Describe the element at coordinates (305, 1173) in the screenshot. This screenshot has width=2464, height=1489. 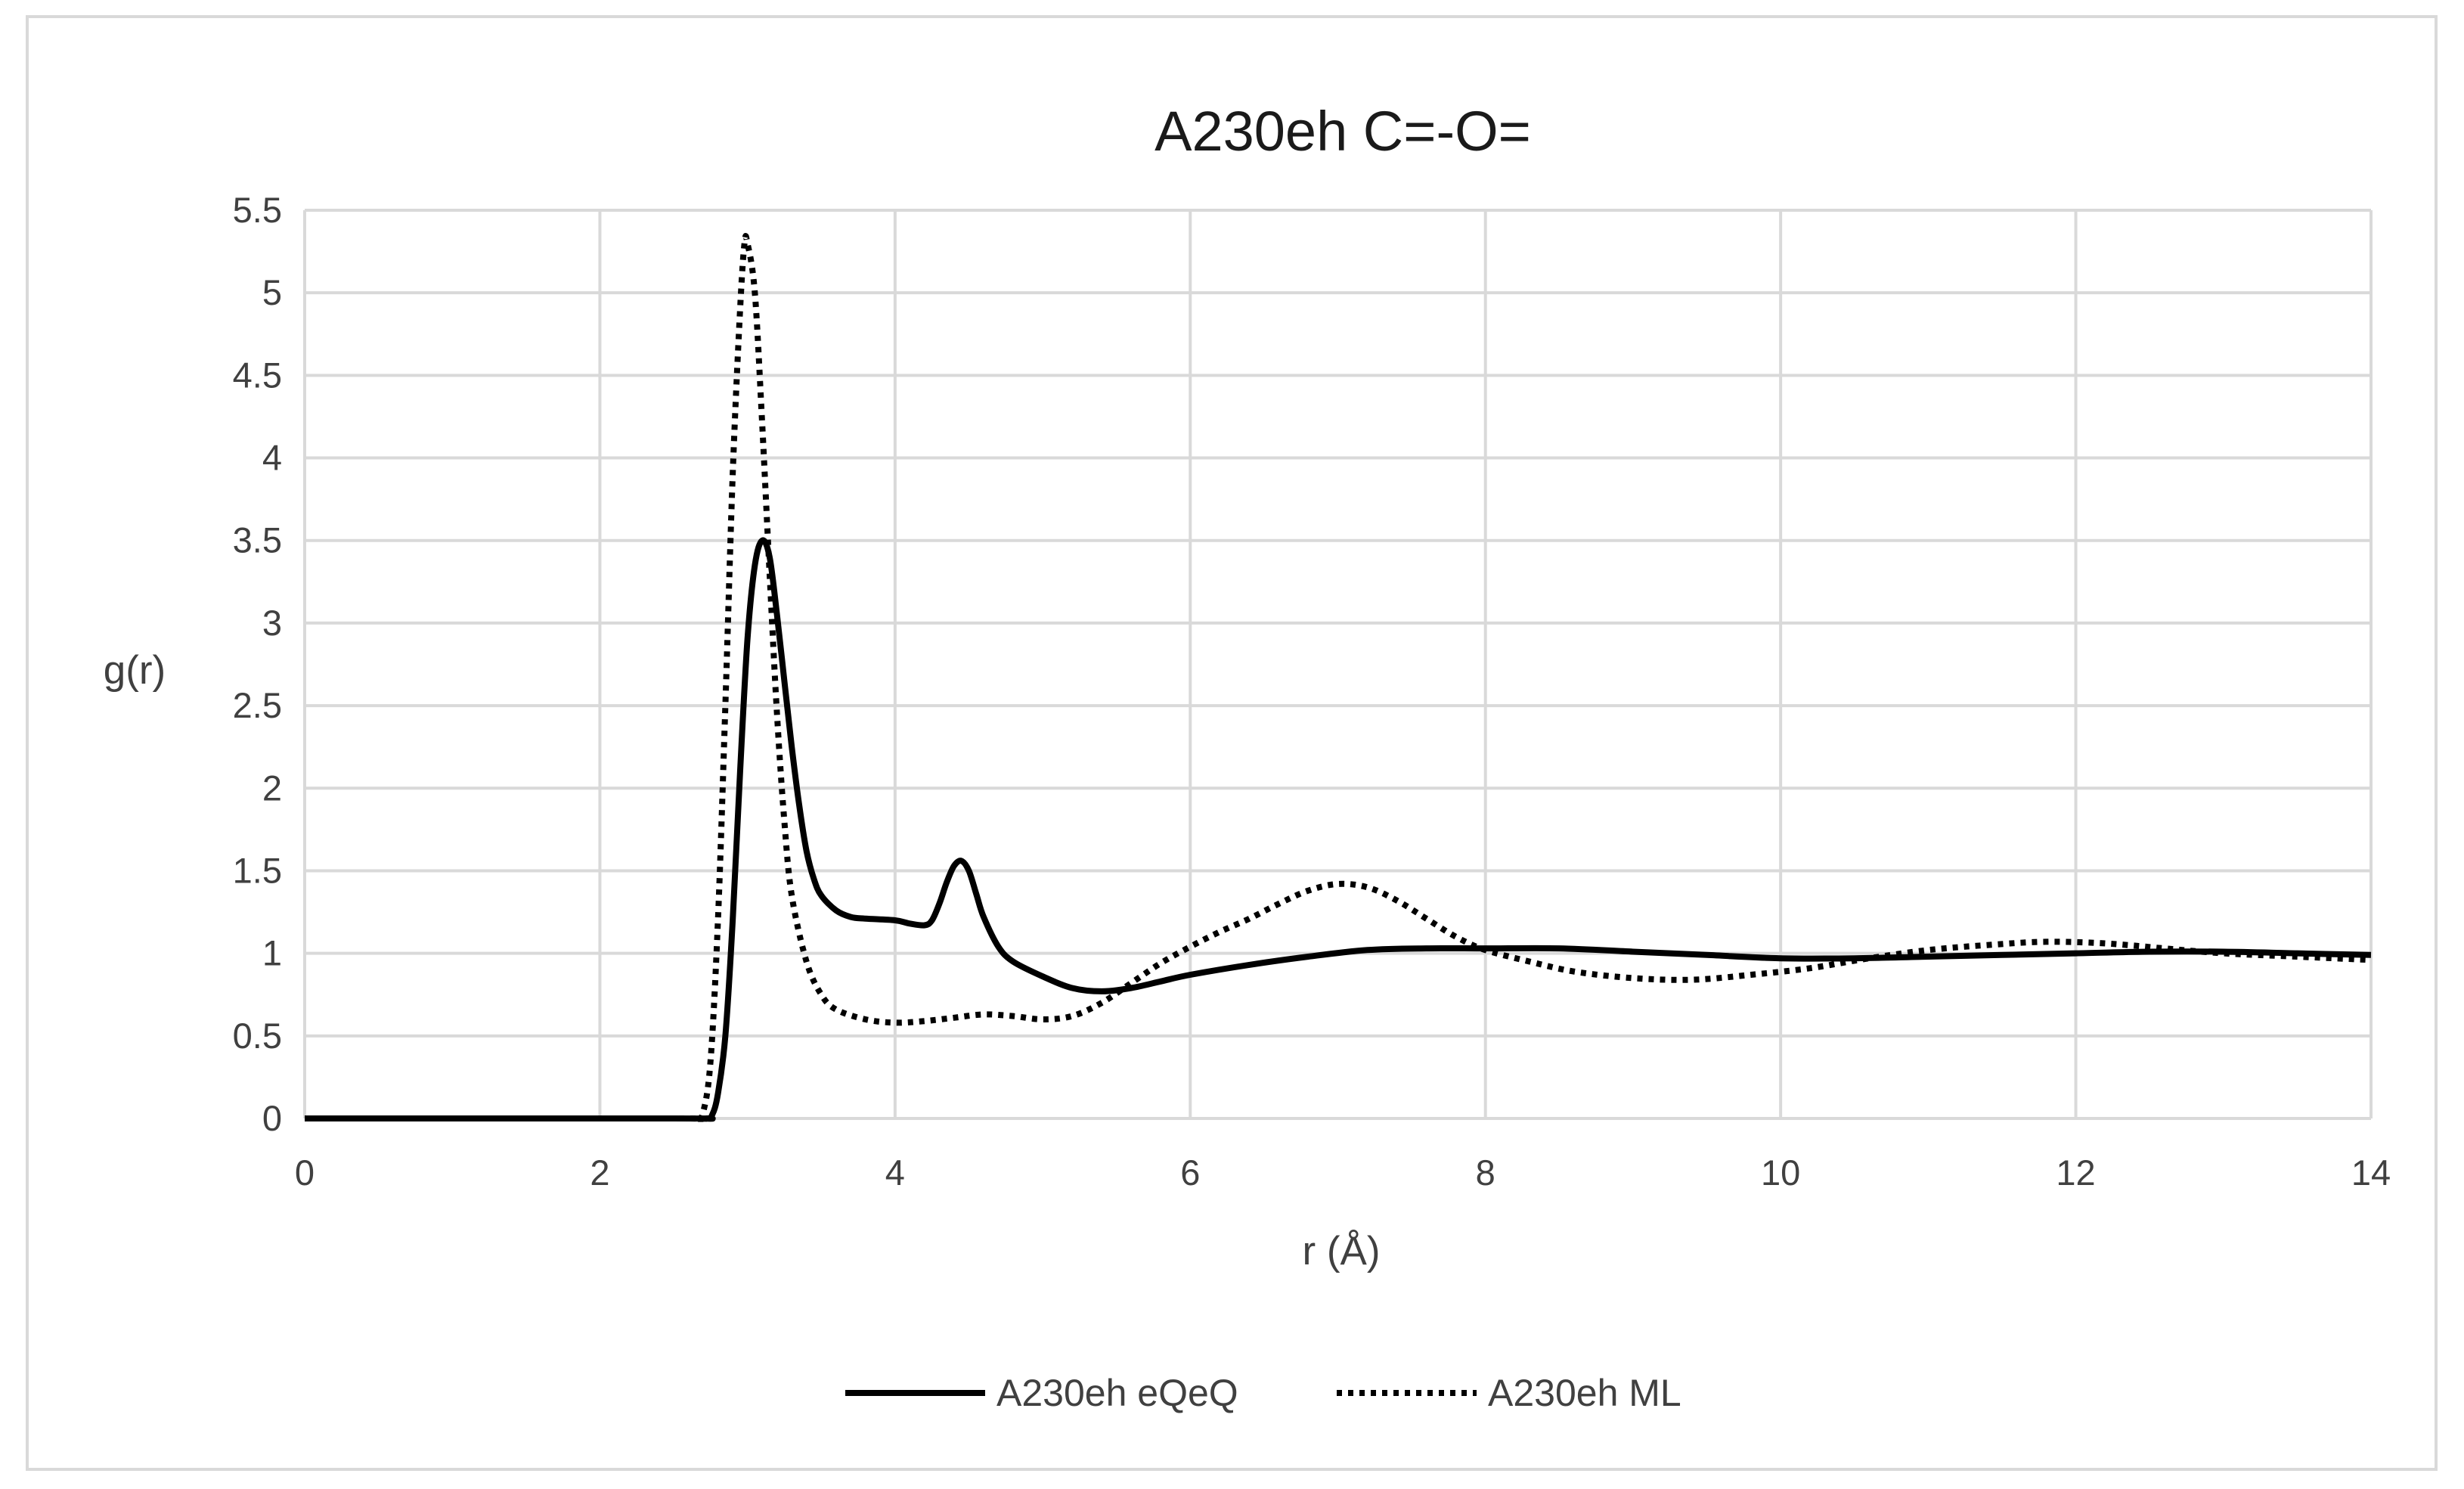
I see `x-tick-label: 0` at that location.